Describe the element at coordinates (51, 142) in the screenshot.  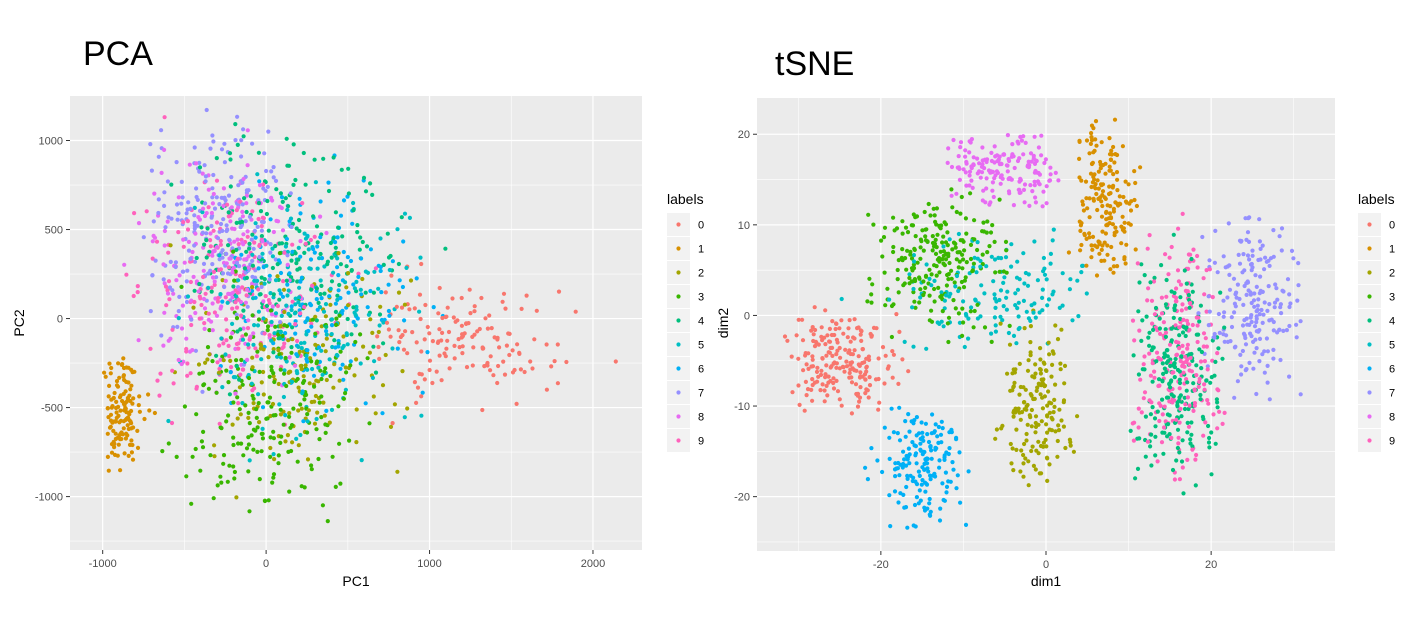
I see `pca-y-tick-label: 1000` at that location.